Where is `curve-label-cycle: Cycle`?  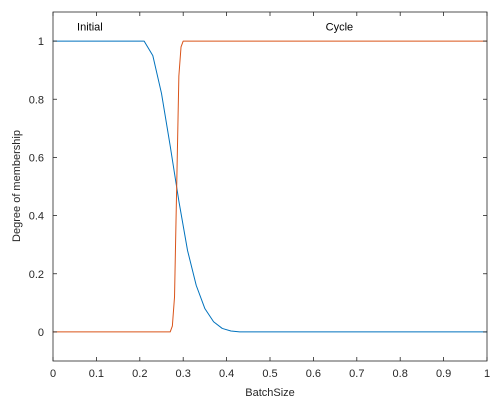
curve-label-cycle: Cycle is located at coordinates (340, 28).